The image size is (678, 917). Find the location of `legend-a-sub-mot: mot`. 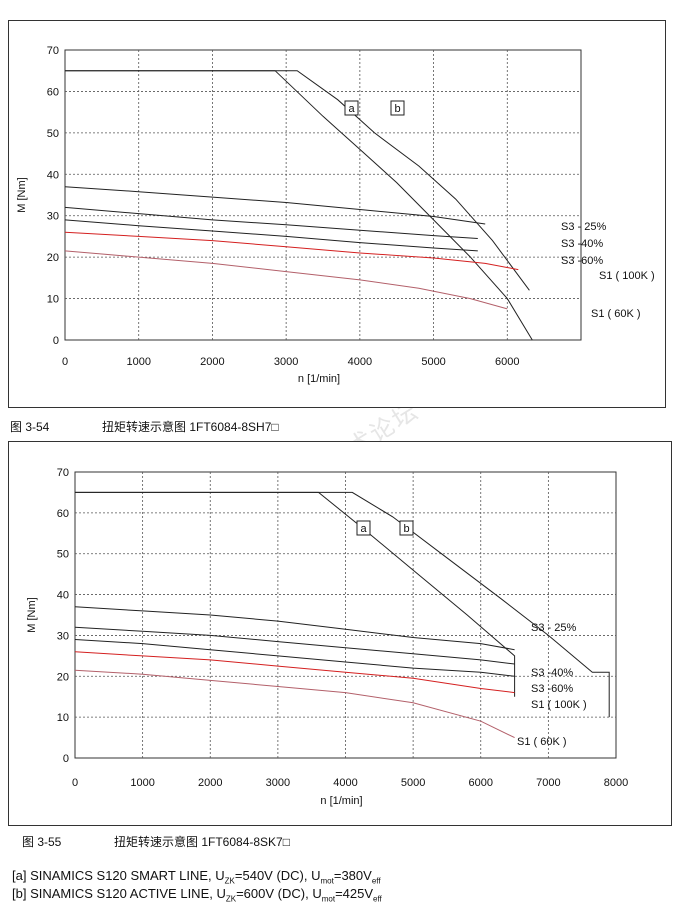

legend-a-sub-mot: mot is located at coordinates (327, 881).